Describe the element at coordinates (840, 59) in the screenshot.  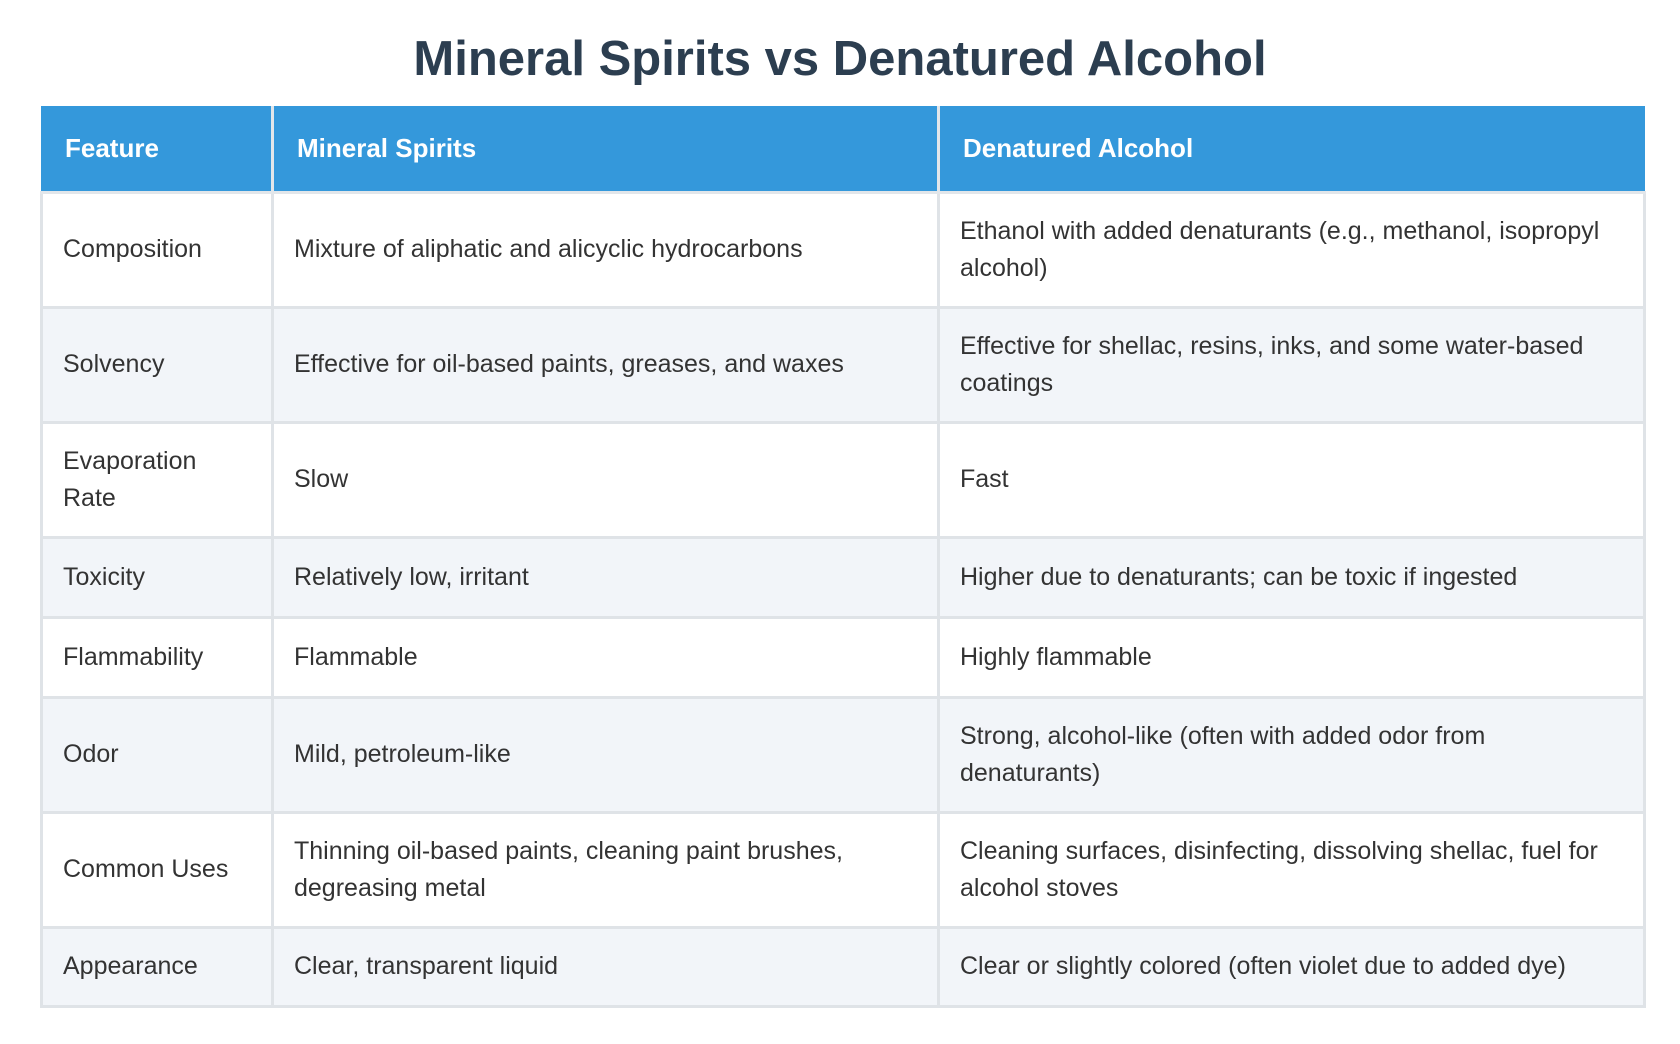
I see `page-title: Mineral Spirits vs Denatured Alcohol` at that location.